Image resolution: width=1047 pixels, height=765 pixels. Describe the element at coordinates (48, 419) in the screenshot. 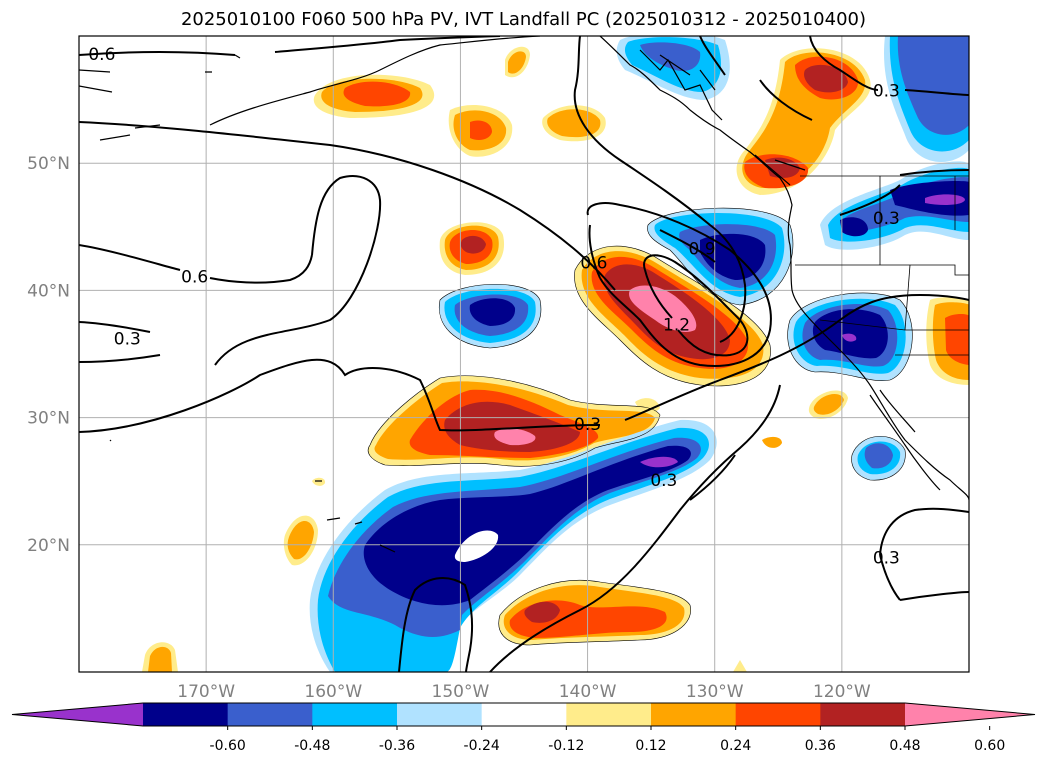

I see `latitude-label: 30°N` at that location.